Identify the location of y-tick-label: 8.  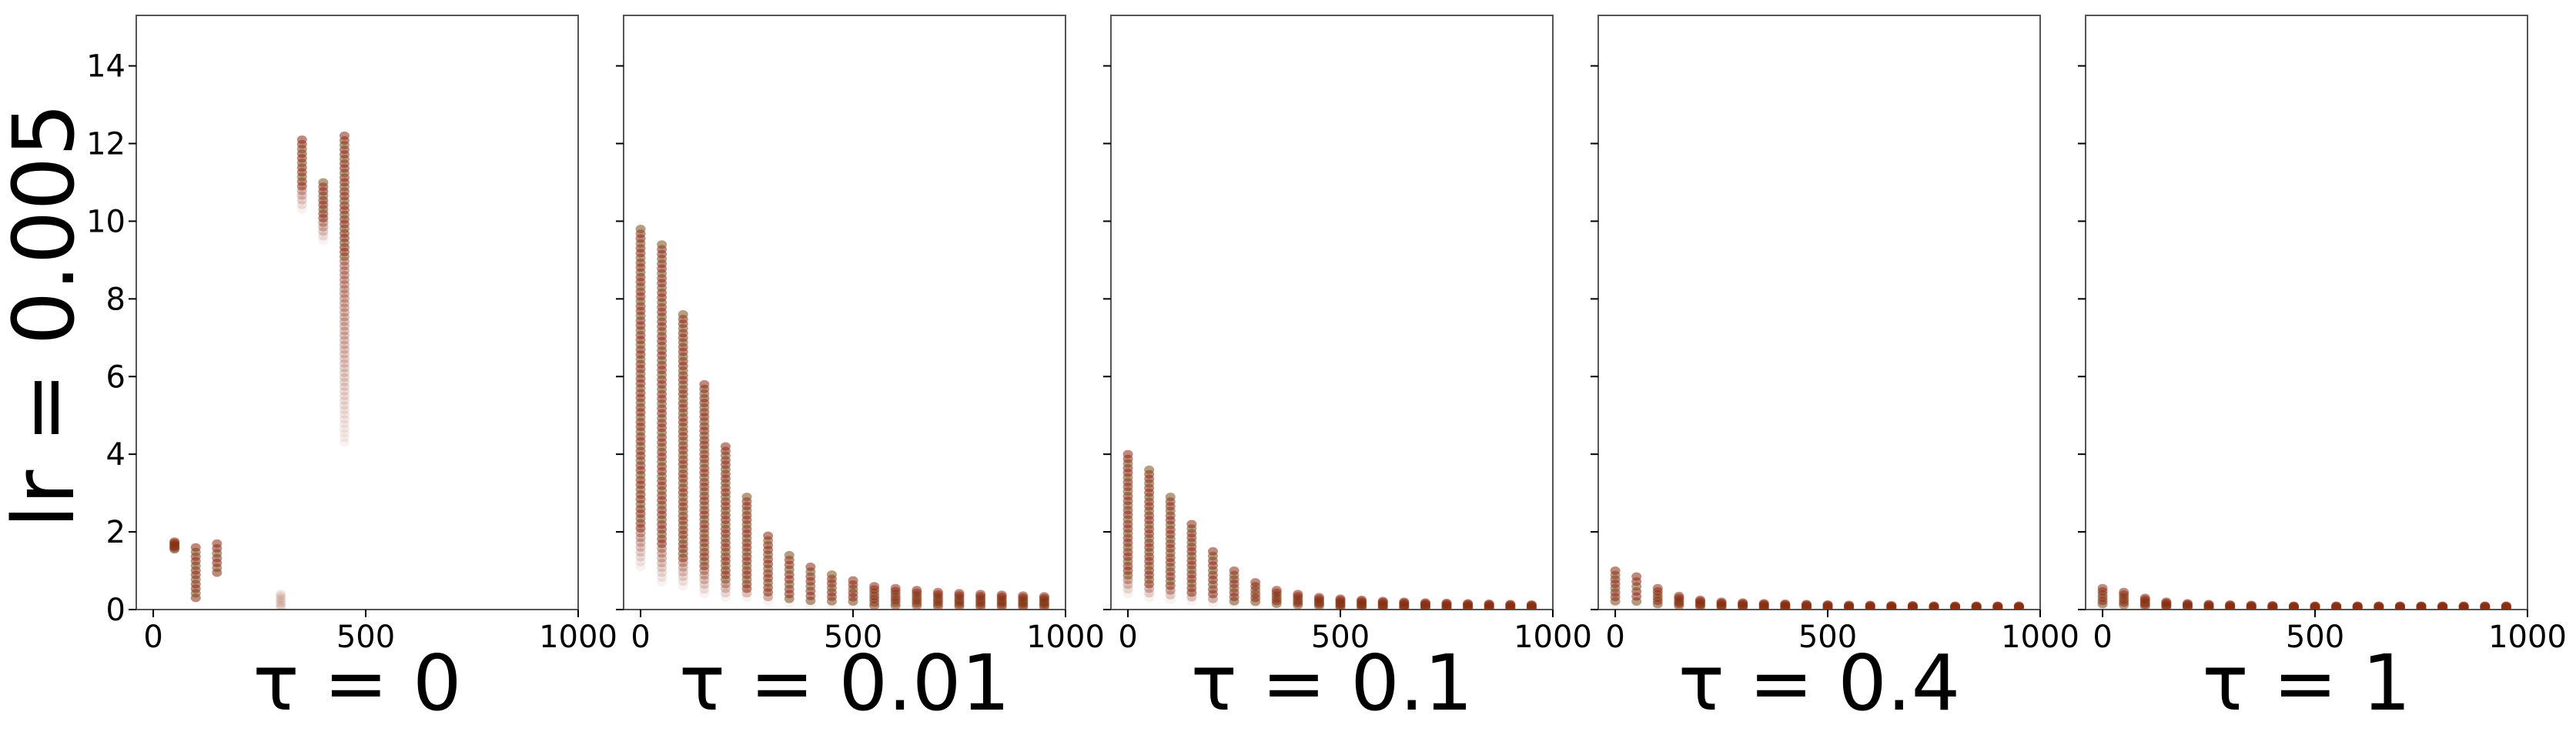
(116, 299).